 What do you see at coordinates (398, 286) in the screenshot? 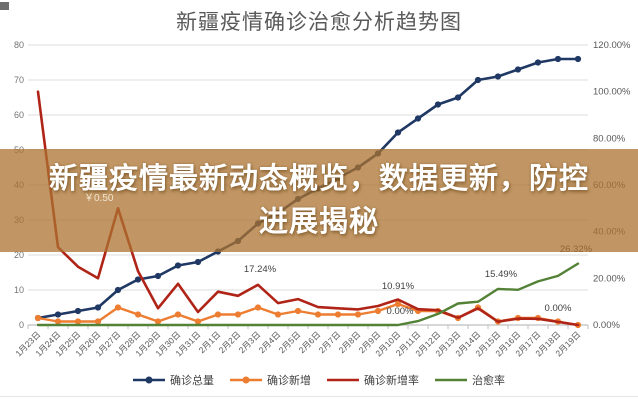
I see `data-label: 10.91%` at bounding box center [398, 286].